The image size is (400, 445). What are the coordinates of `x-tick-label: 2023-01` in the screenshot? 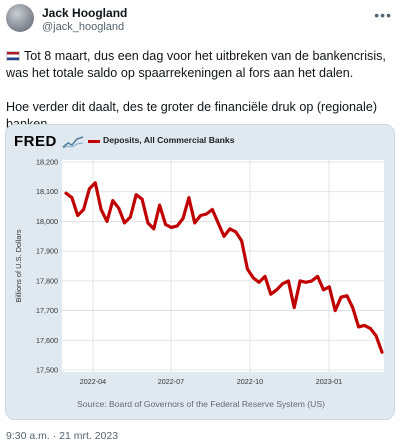 It's located at (329, 381).